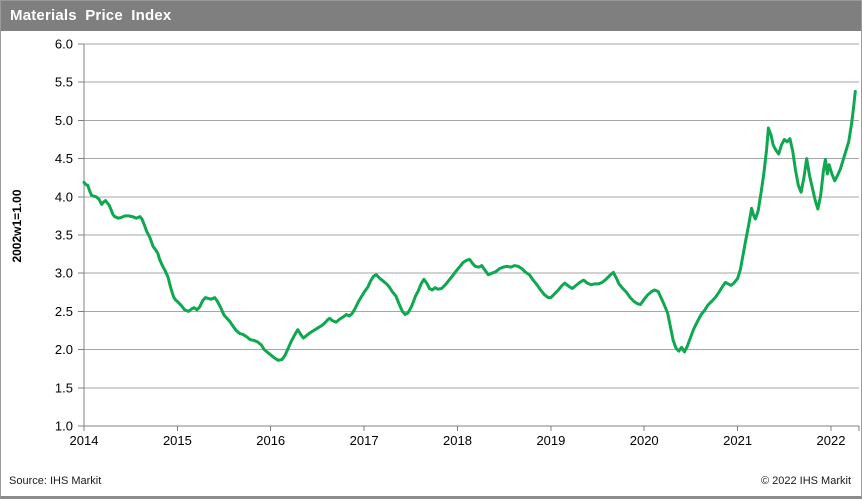 The image size is (862, 499). What do you see at coordinates (64, 426) in the screenshot?
I see `svg-text: 1.0` at bounding box center [64, 426].